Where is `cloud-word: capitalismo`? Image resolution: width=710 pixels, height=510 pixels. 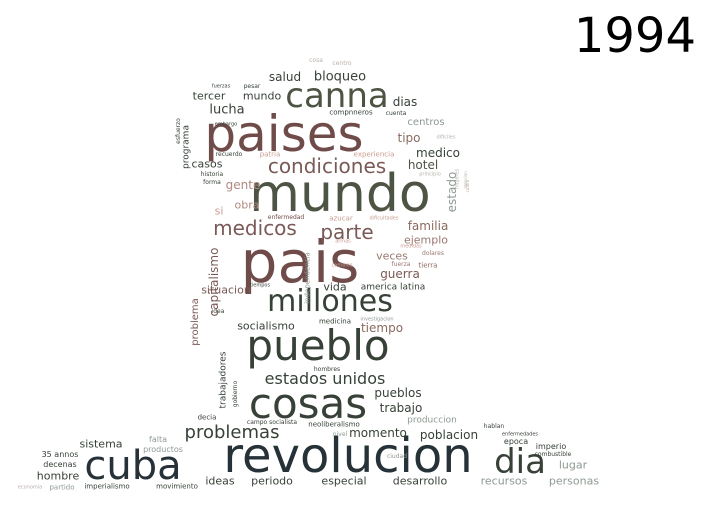 cloud-word: capitalismo is located at coordinates (214, 282).